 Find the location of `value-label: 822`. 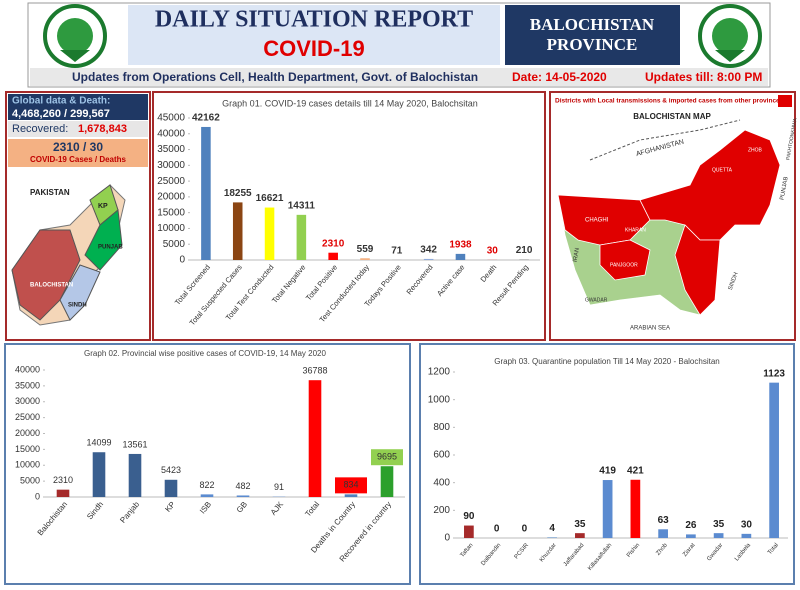

value-label: 822 is located at coordinates (206, 485).